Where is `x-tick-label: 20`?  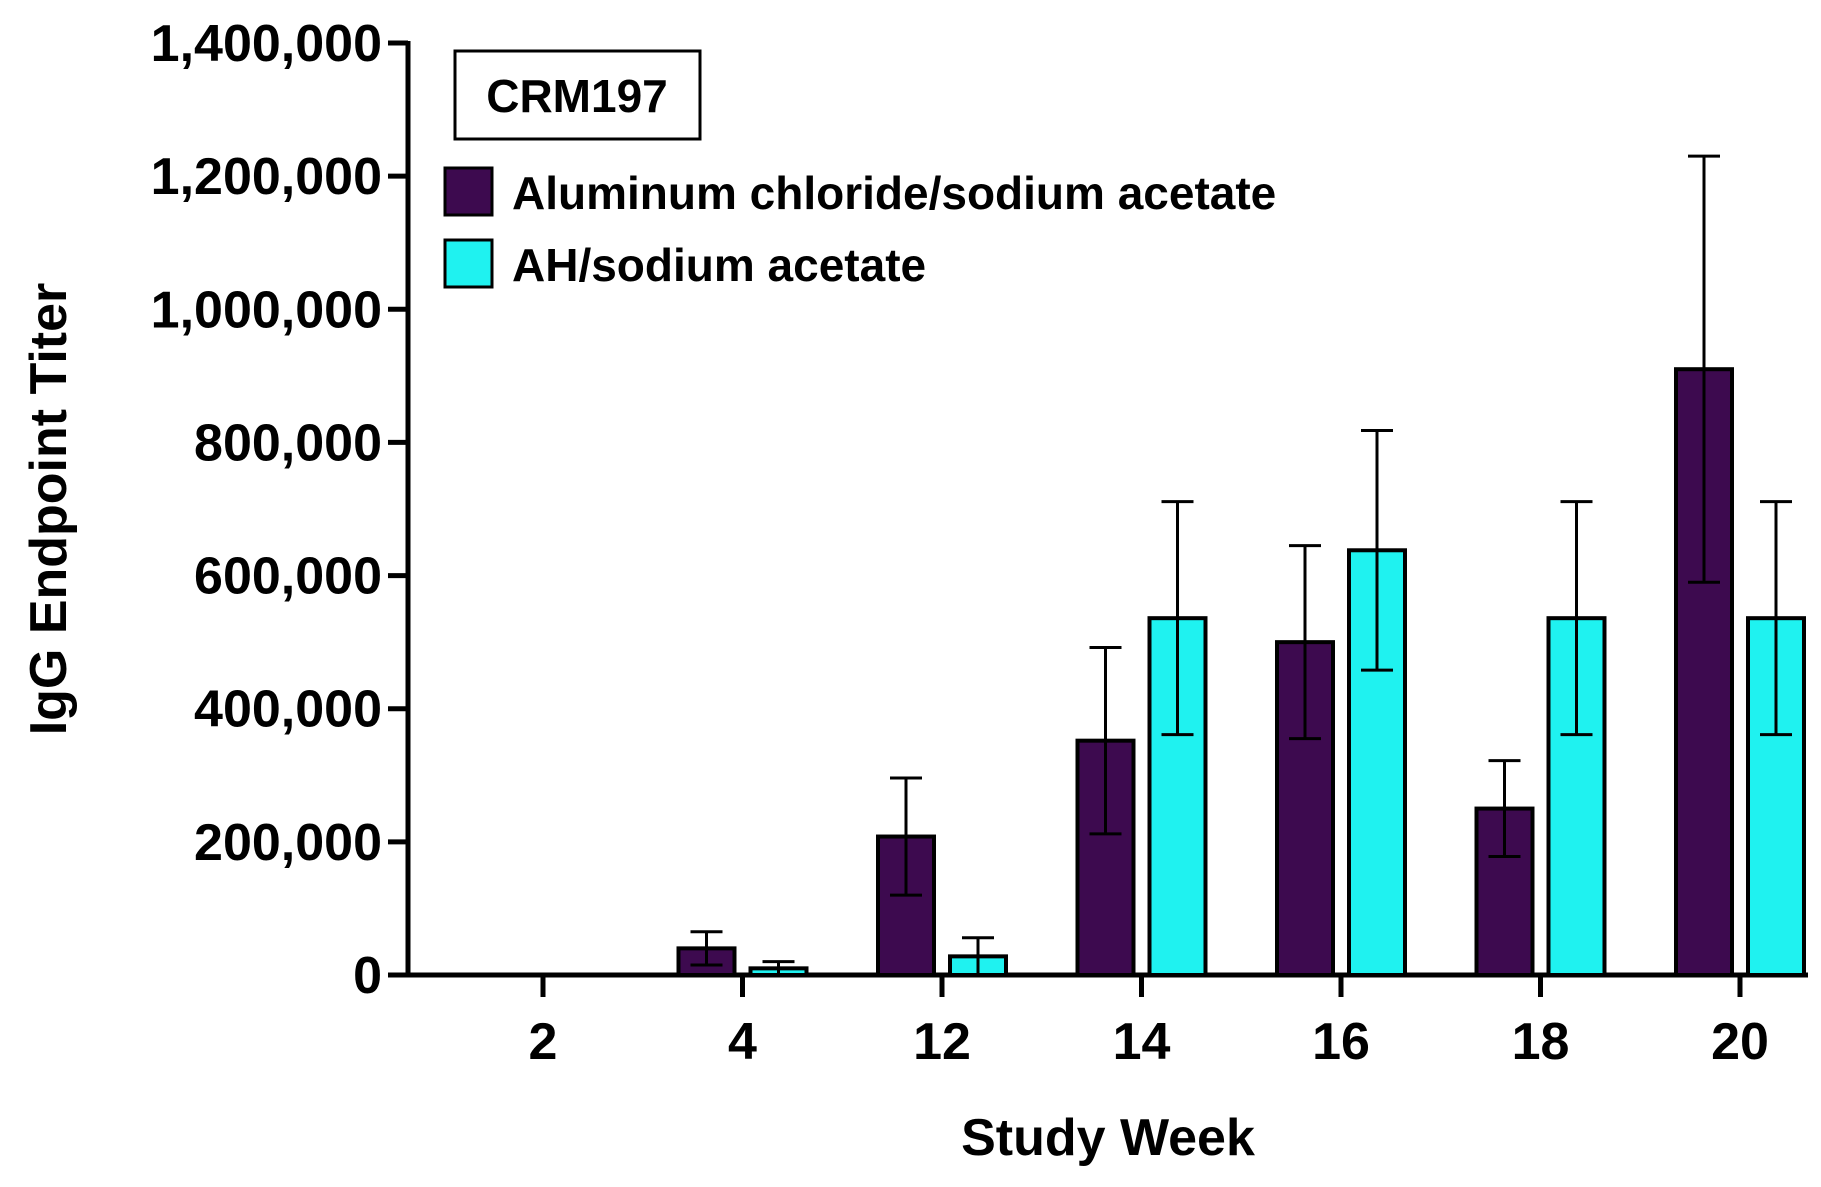
x-tick-label: 20 is located at coordinates (1740, 1042).